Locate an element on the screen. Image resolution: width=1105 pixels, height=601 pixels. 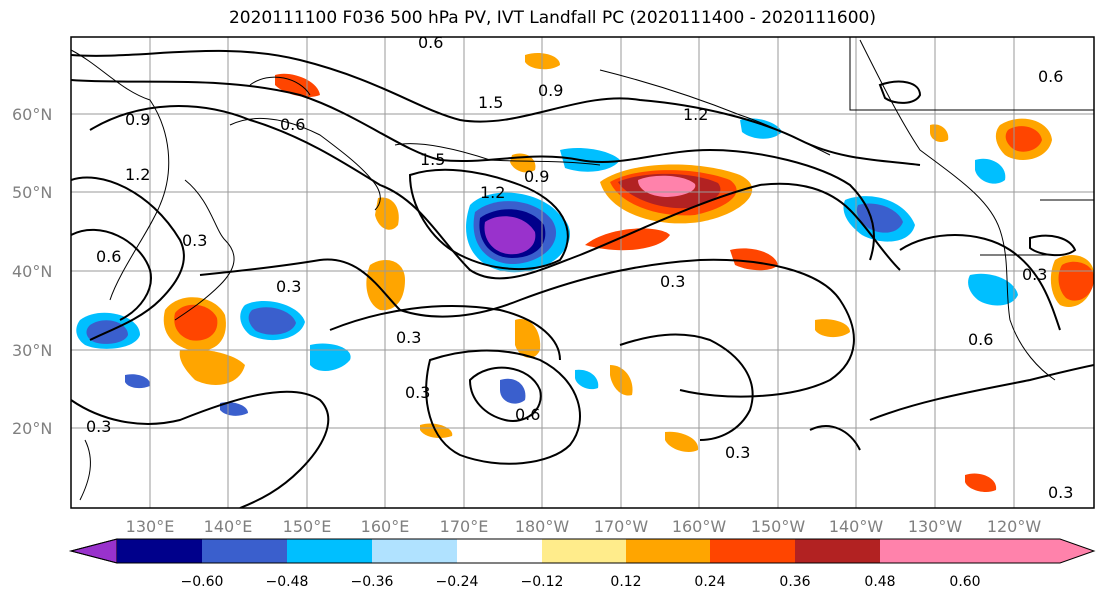
lon-tick-label: 170°W is located at coordinates (621, 526).